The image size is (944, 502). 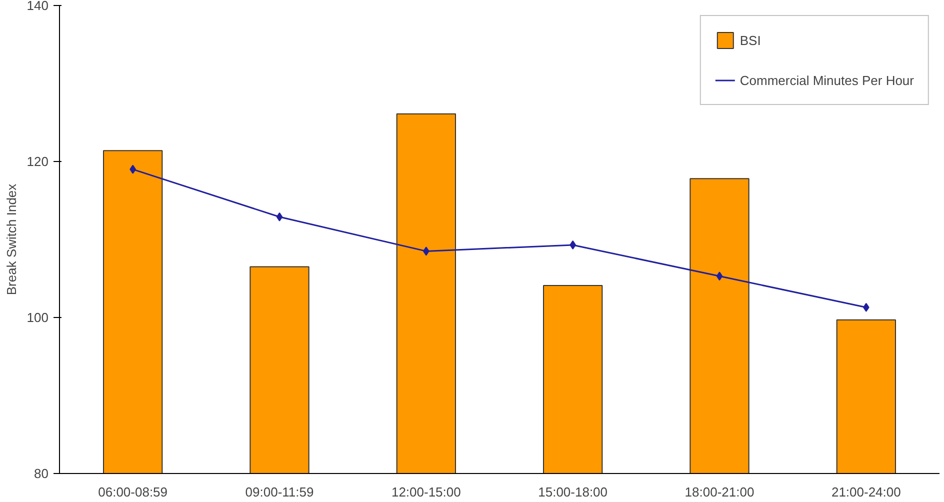 What do you see at coordinates (719, 492) in the screenshot?
I see `x-tick-label: 18:00-21:00` at bounding box center [719, 492].